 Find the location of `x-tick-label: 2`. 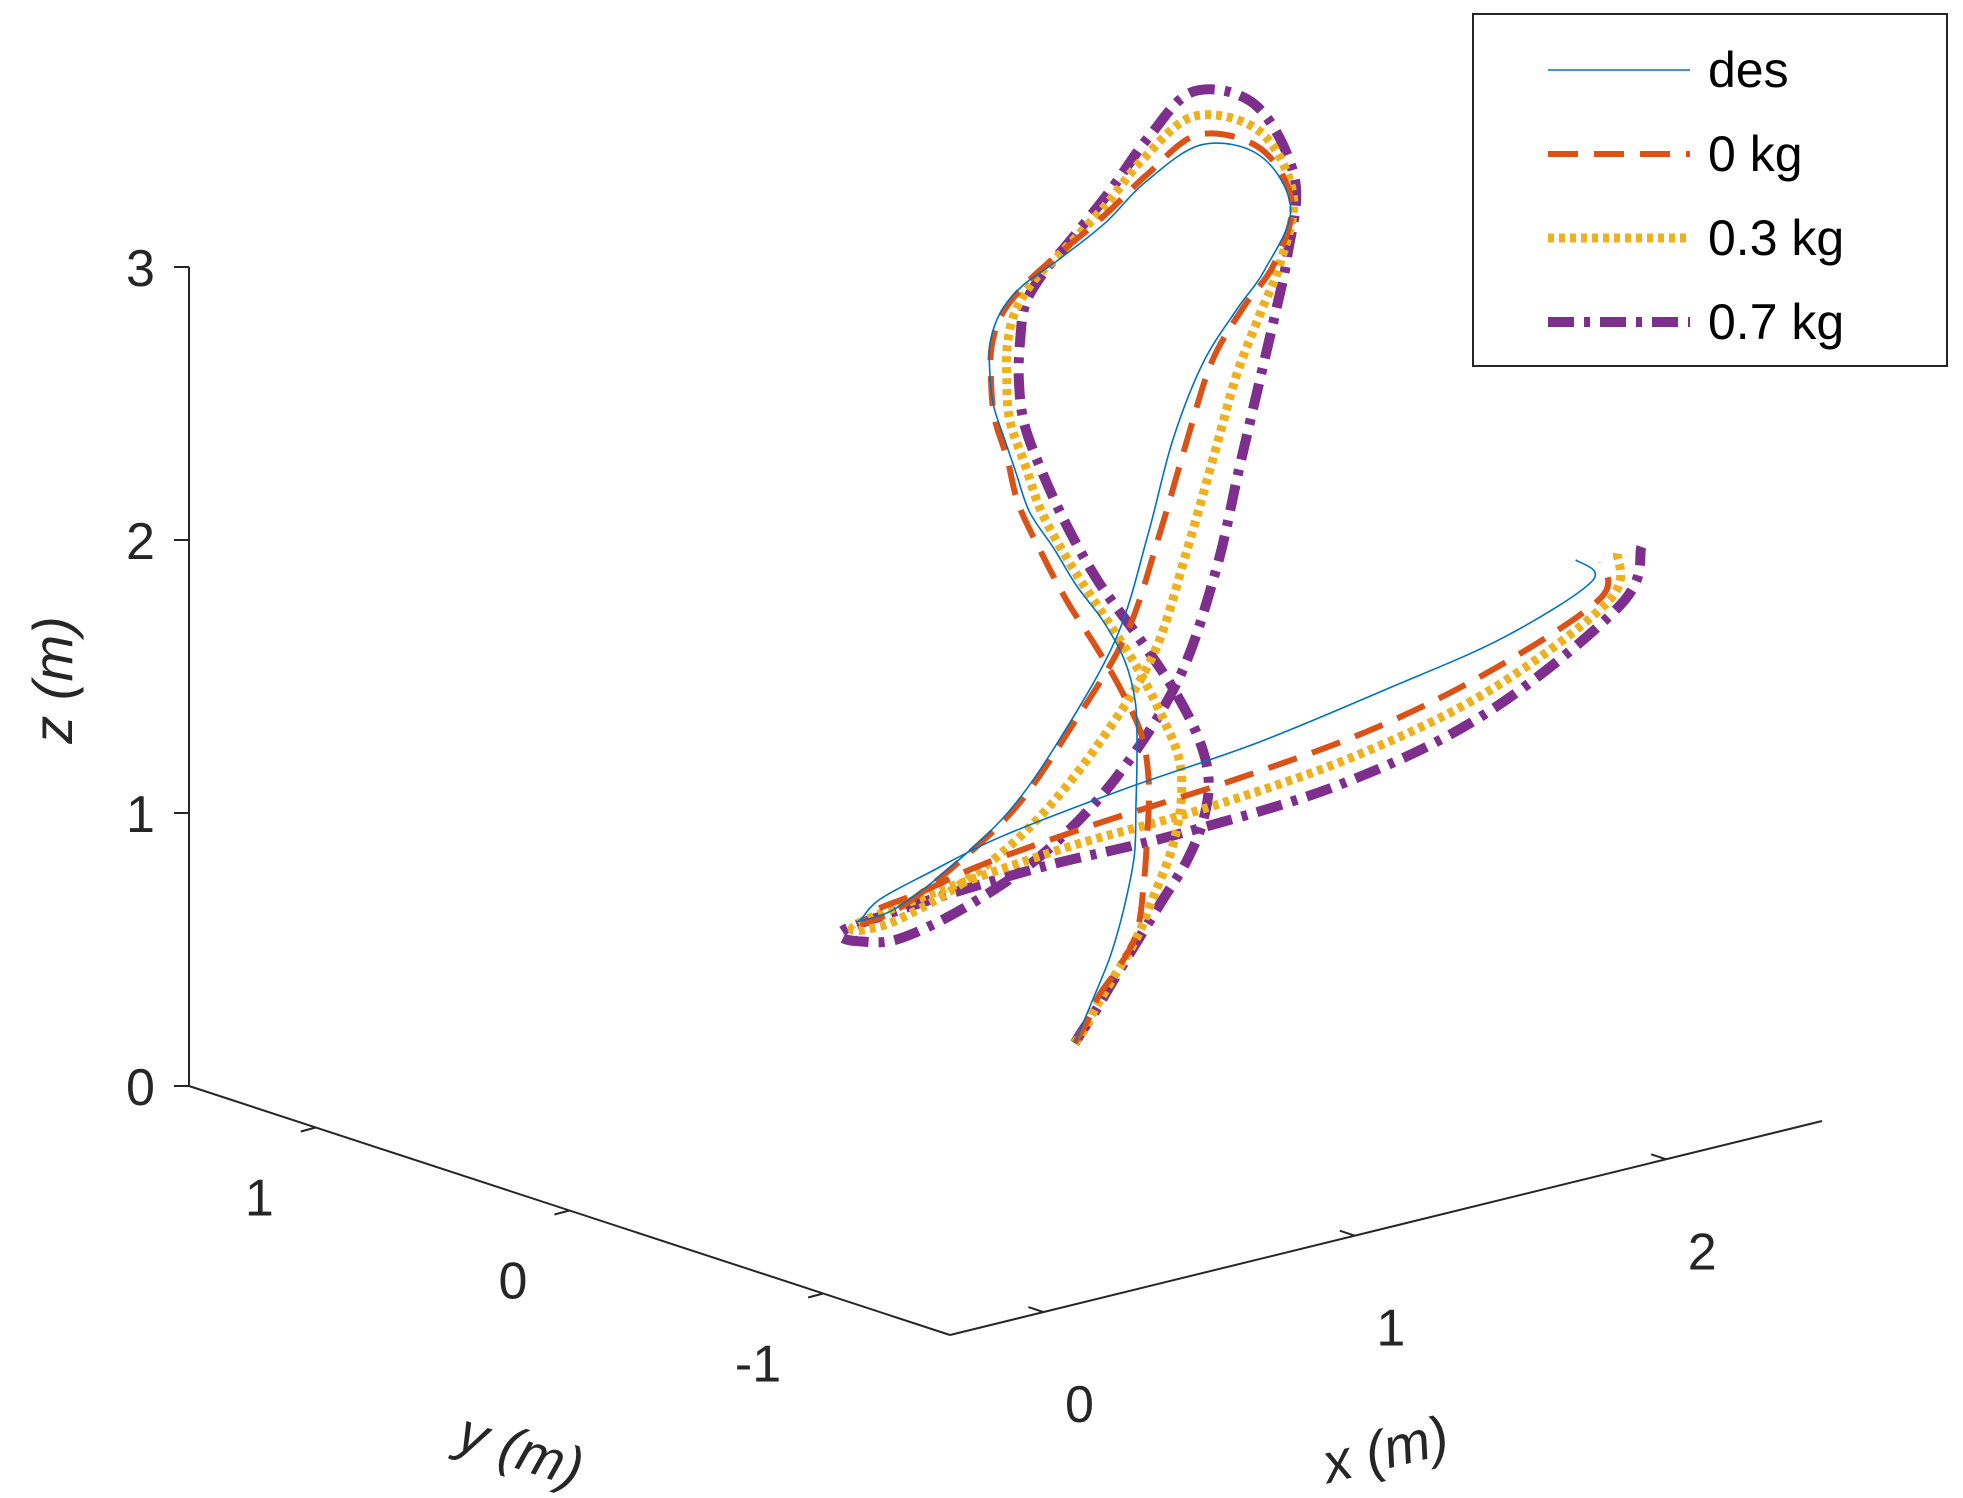

x-tick-label: 2 is located at coordinates (1702, 1252).